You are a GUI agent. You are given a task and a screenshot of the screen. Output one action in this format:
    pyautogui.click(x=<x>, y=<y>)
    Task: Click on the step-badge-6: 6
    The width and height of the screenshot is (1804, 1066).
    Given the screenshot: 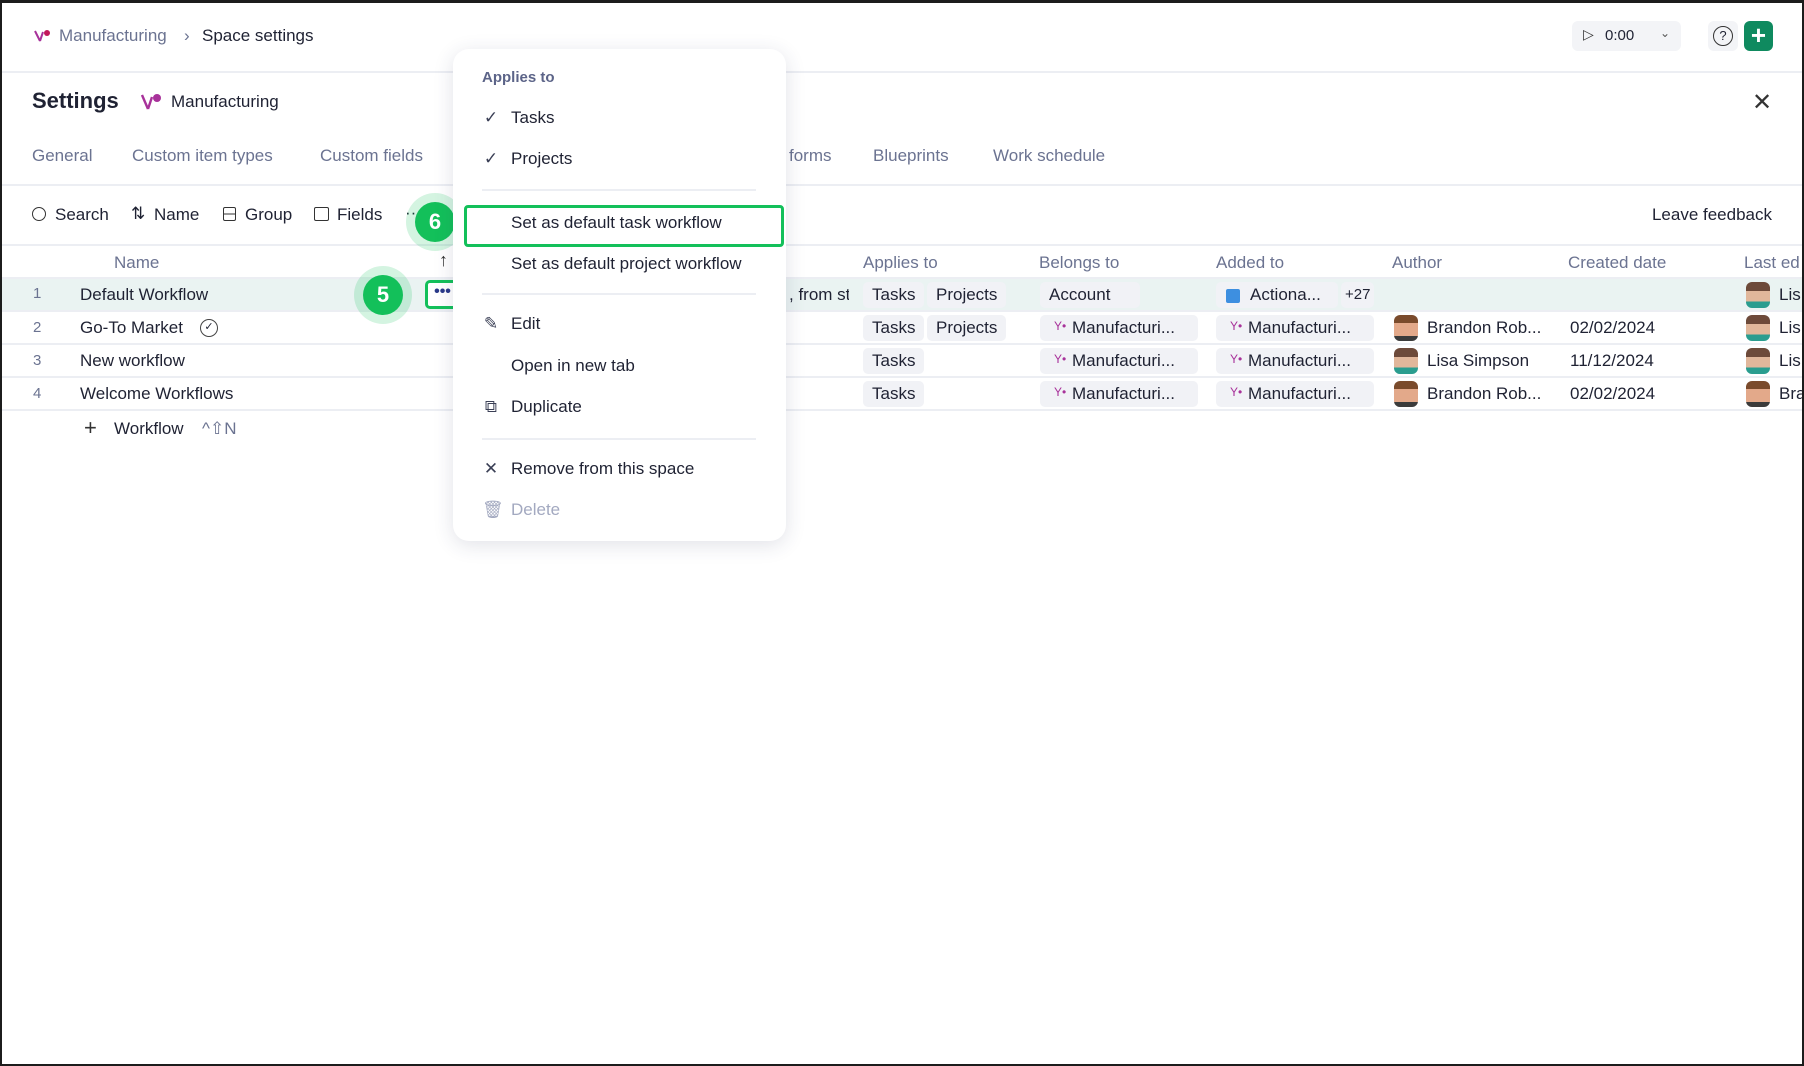 What is the action you would take?
    pyautogui.click(x=435, y=222)
    